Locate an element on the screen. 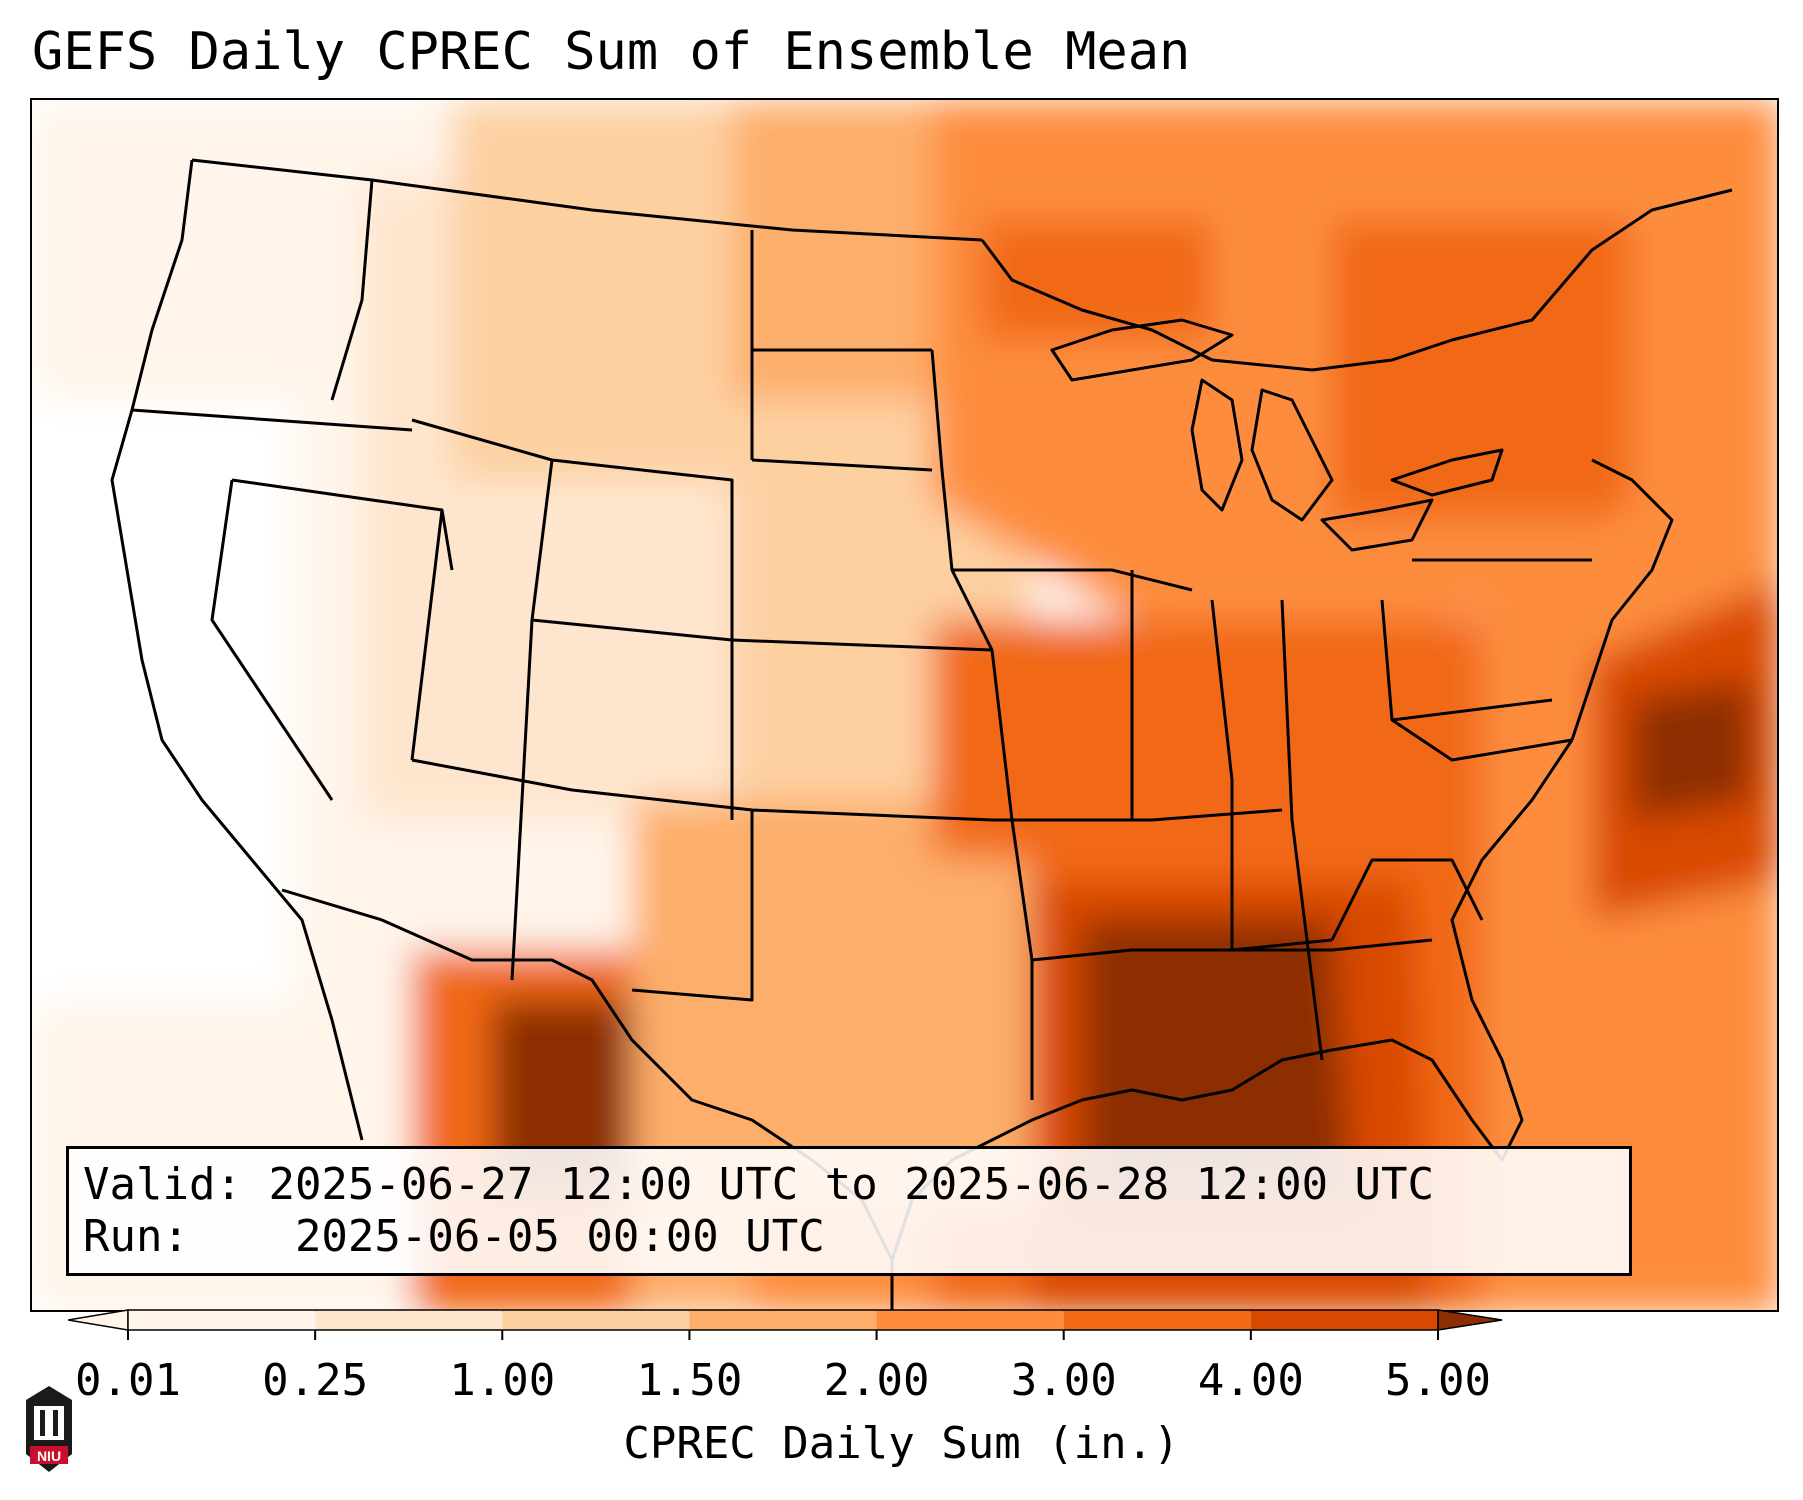  run-time: 2025-06-05 00:00 UTC is located at coordinates (559, 1236).